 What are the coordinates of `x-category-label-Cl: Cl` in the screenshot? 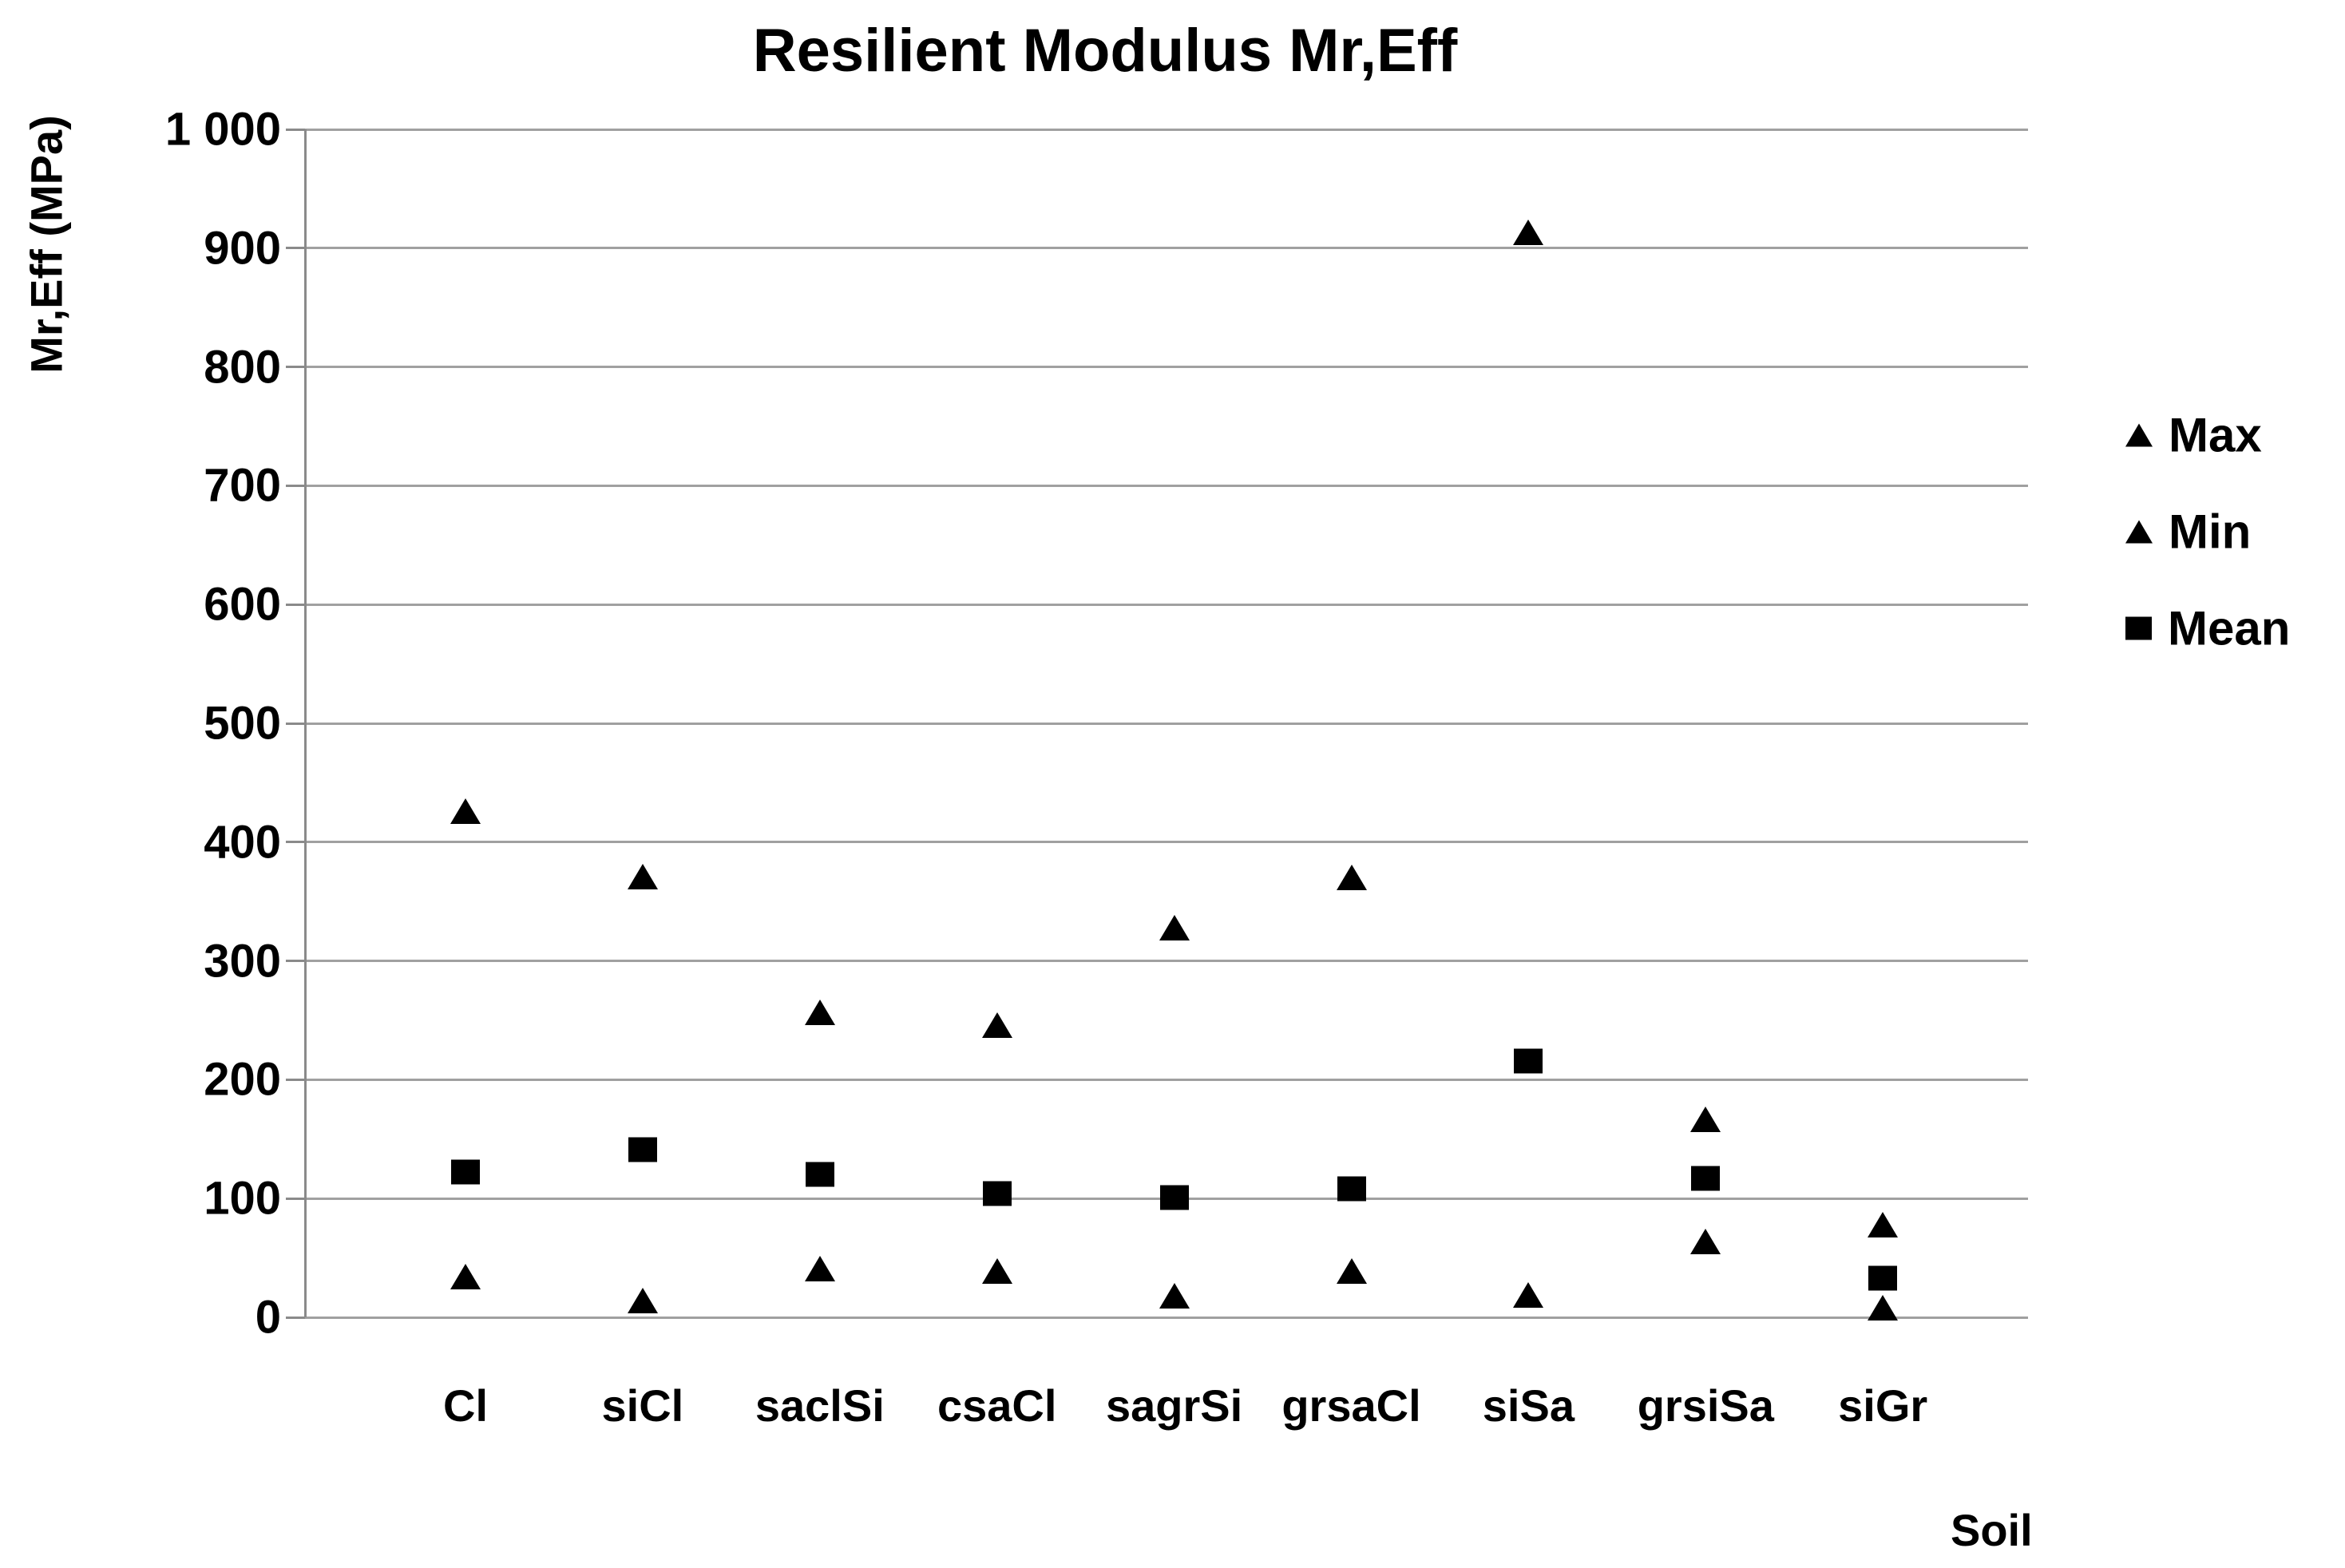 It's located at (465, 1405).